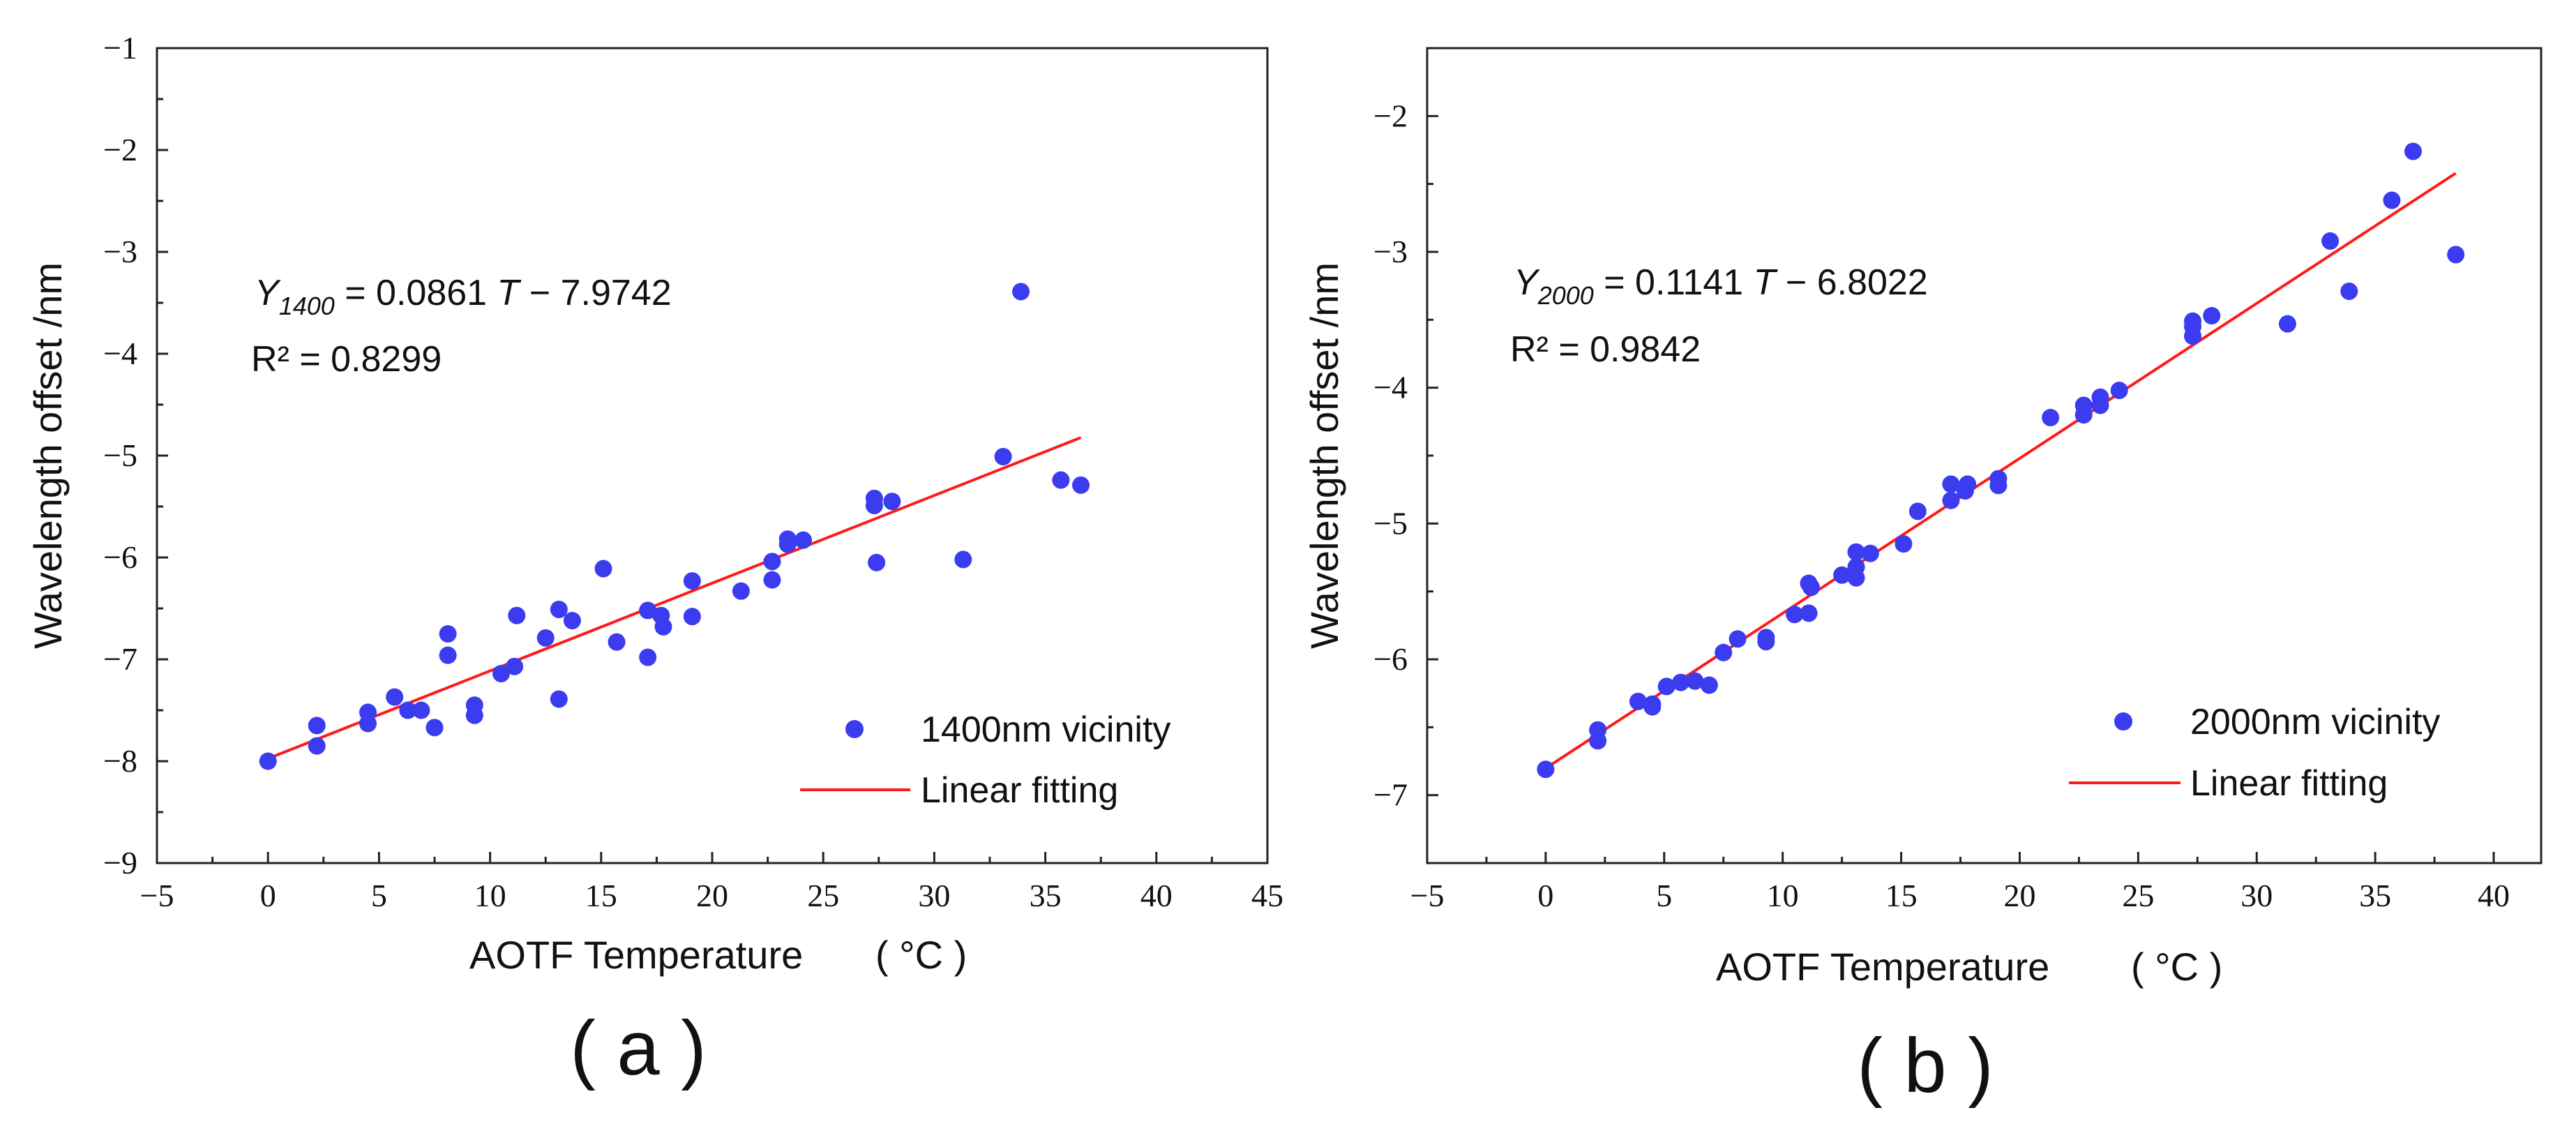 The image size is (2576, 1124). I want to click on panel-b-eq-y: Y, so click(1527, 282).